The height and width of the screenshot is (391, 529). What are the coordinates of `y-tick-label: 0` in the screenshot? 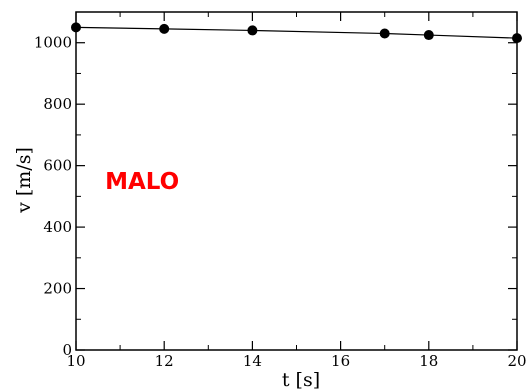 It's located at (67, 350).